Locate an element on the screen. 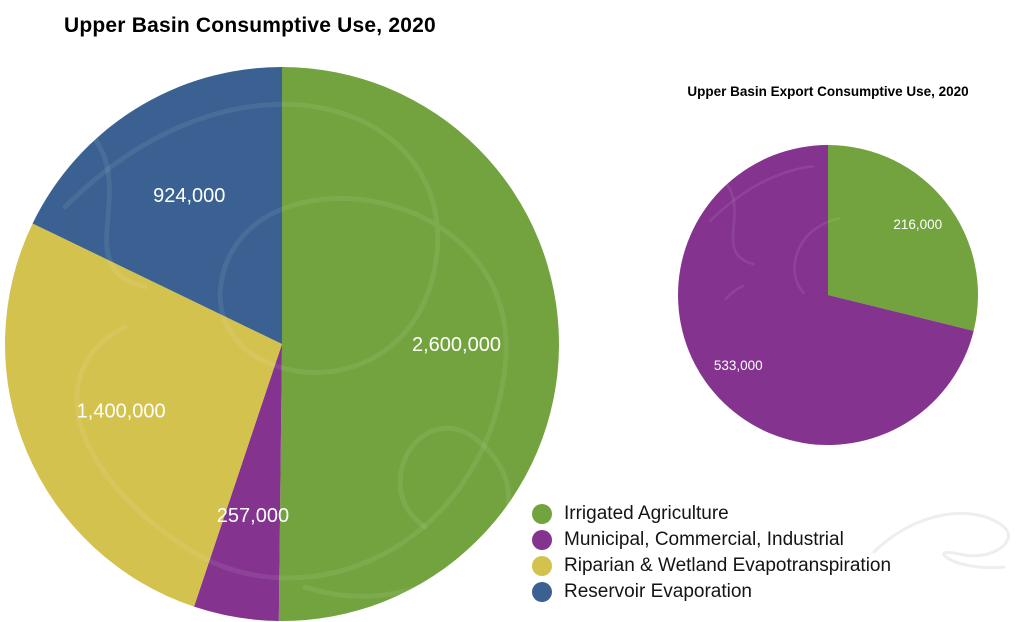  legend-item-irrigated-agriculture: Irrigated Agriculture is located at coordinates (711, 514).